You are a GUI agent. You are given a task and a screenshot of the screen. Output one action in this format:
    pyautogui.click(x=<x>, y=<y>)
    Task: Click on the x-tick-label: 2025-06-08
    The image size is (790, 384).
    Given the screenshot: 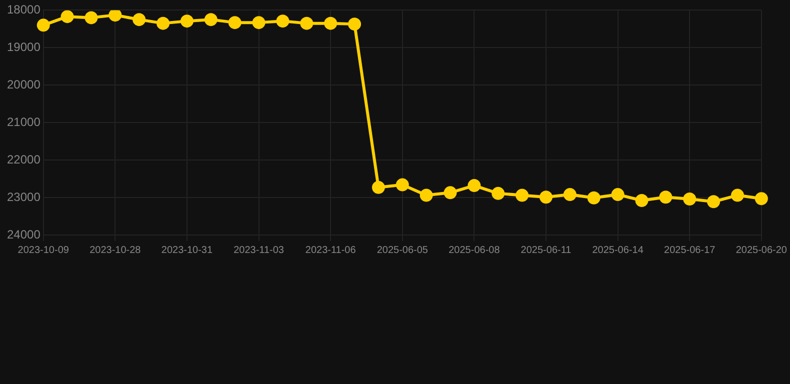 What is the action you would take?
    pyautogui.click(x=474, y=250)
    